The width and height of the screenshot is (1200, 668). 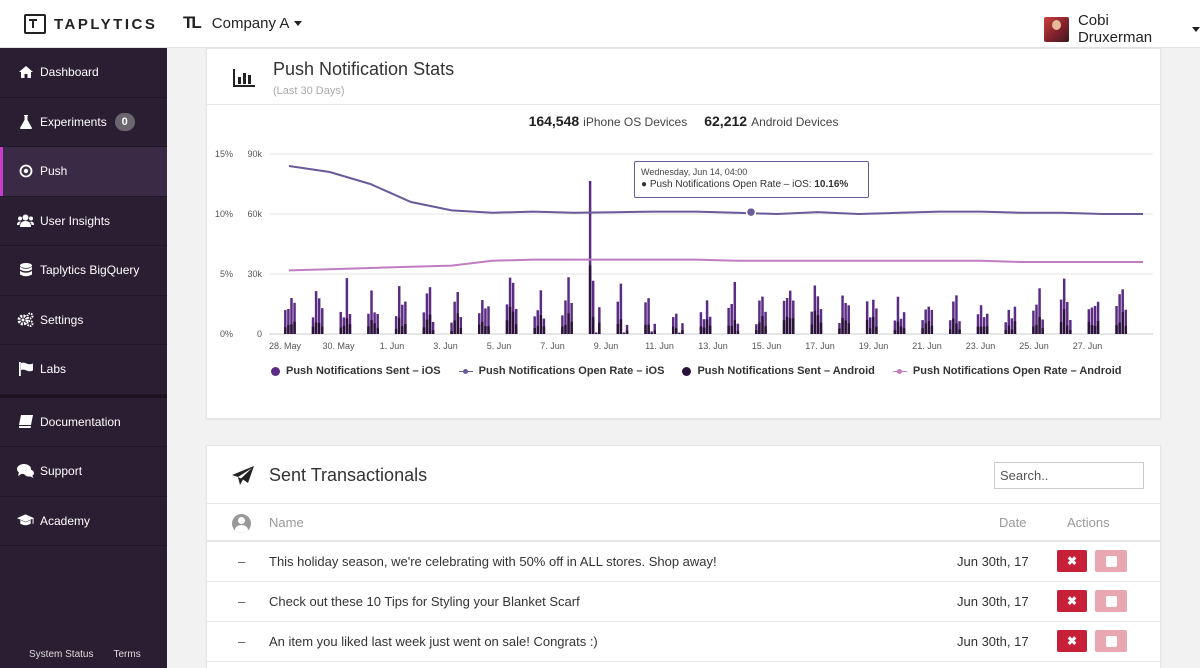 What do you see at coordinates (224, 154) in the screenshot?
I see `y-tick-label-left: 15%` at bounding box center [224, 154].